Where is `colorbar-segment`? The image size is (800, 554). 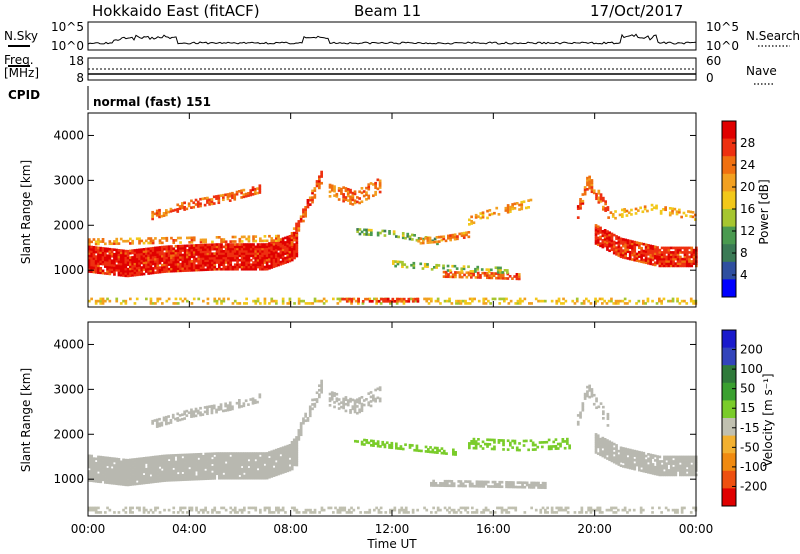
colorbar-segment is located at coordinates (729, 270).